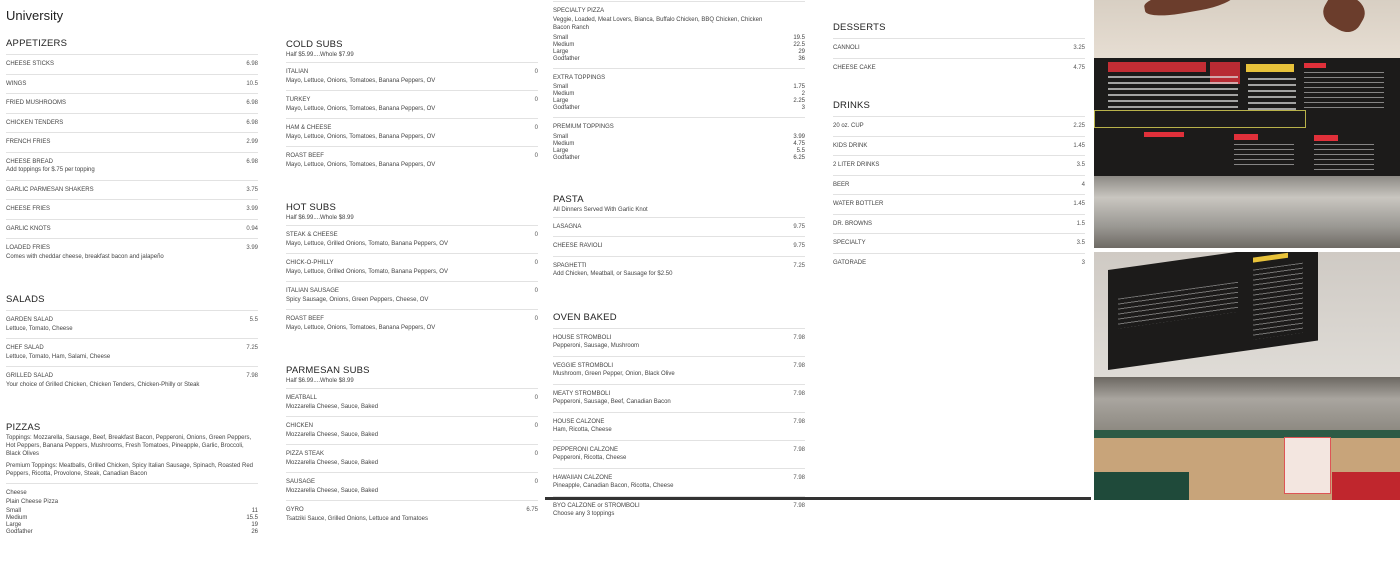  I want to click on menu-item-garlic-parmesan-shakers: GARLIC PARMESAN SHAKERS 3.75, so click(132, 189).